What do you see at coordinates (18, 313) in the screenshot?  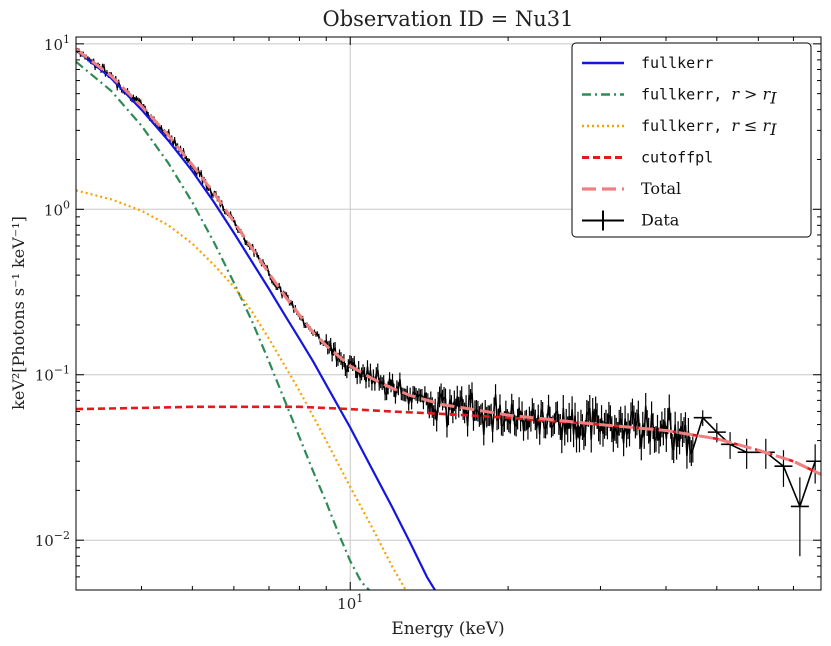 I see `y-axis-label: keV²[Photons s⁻¹ keV⁻¹]` at bounding box center [18, 313].